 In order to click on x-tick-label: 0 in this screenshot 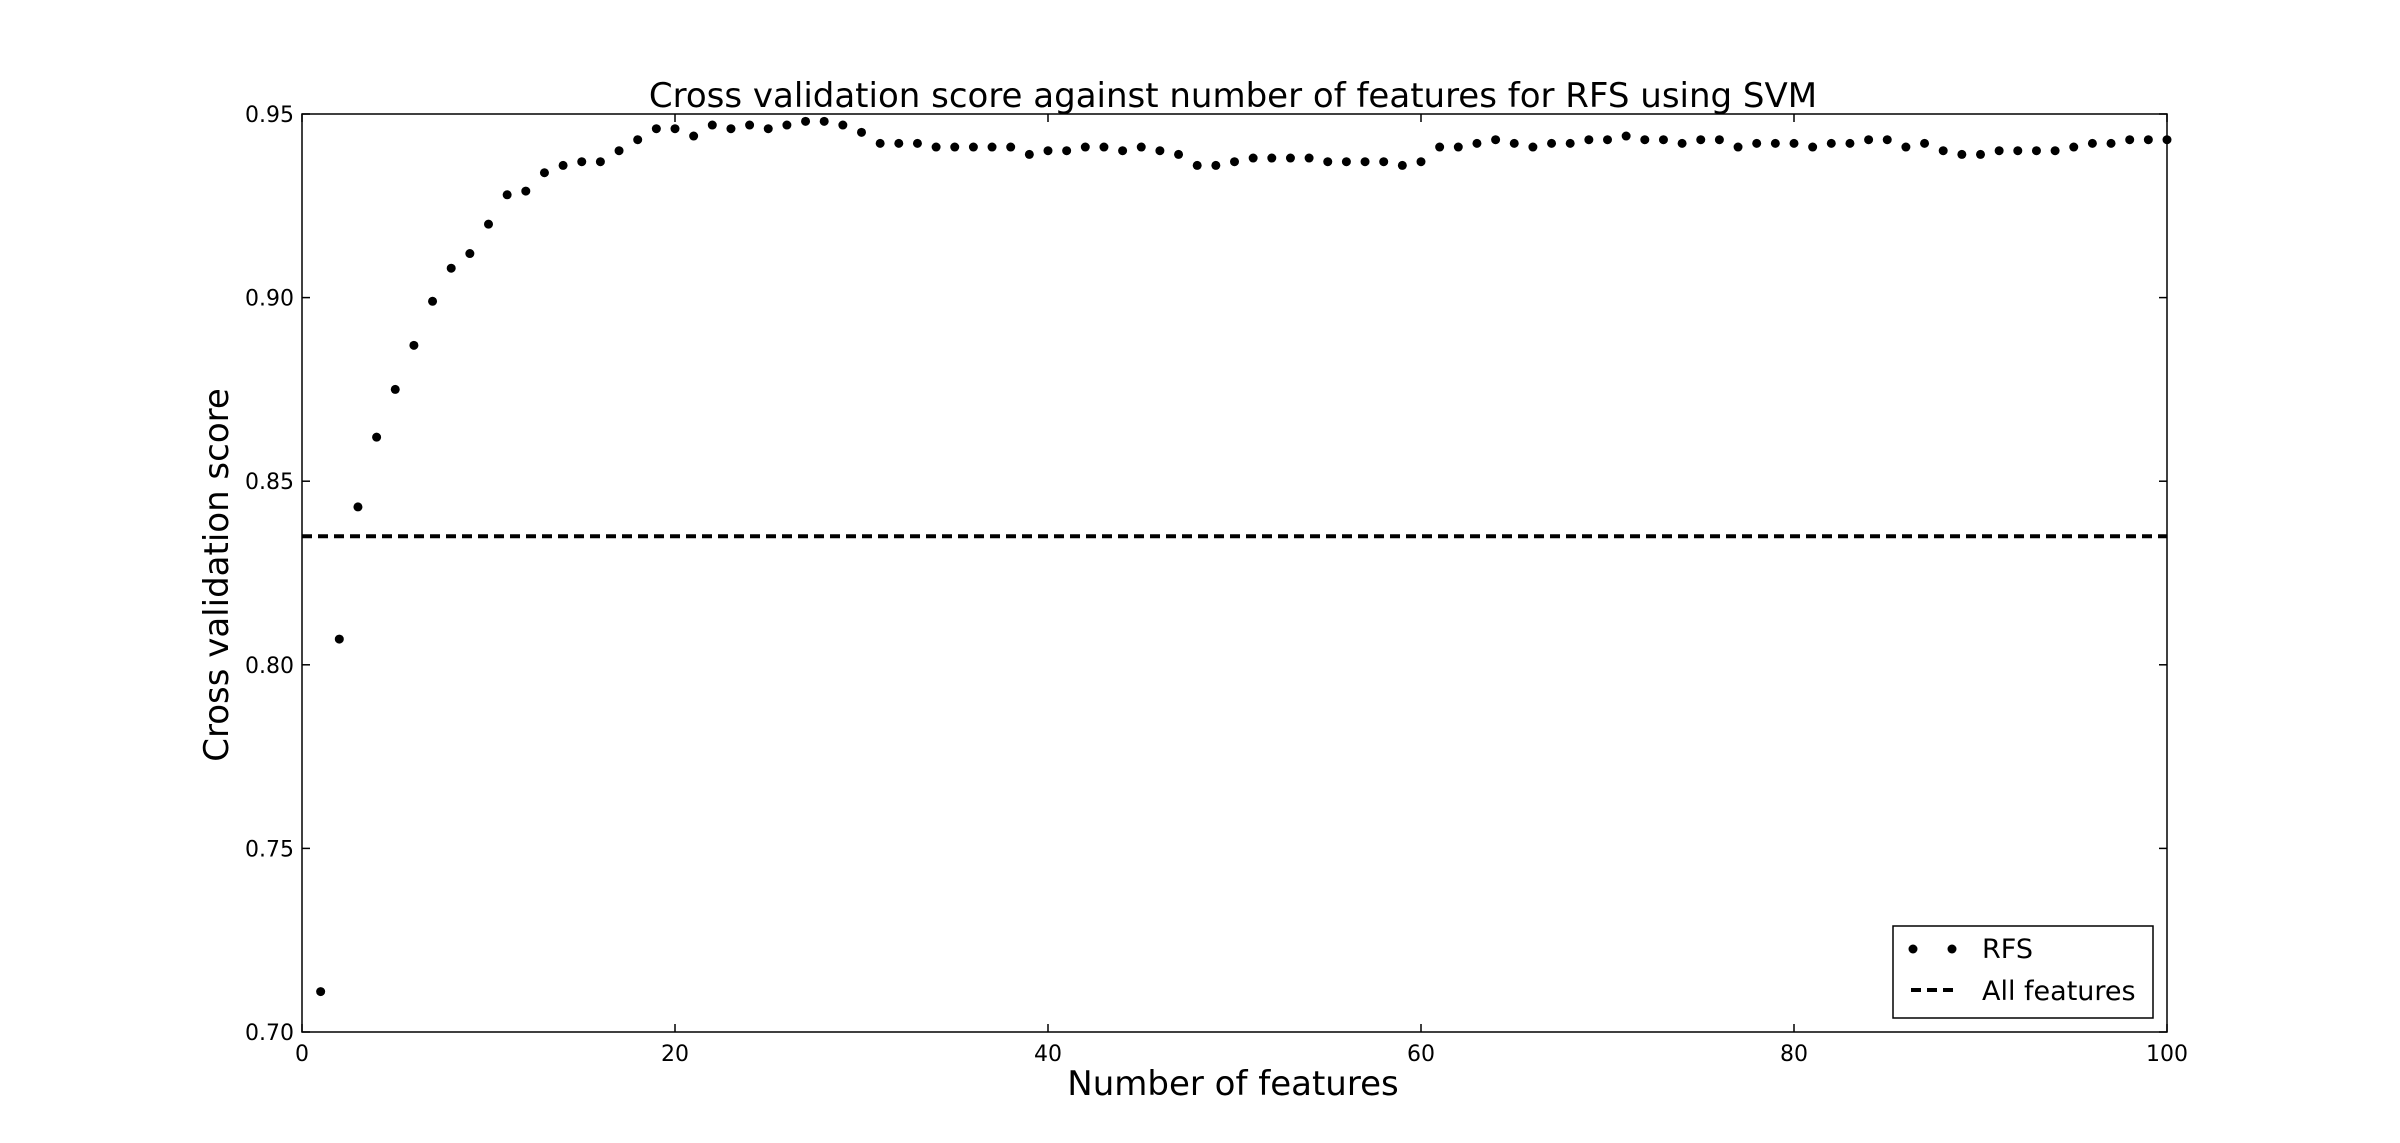, I will do `click(302, 1054)`.